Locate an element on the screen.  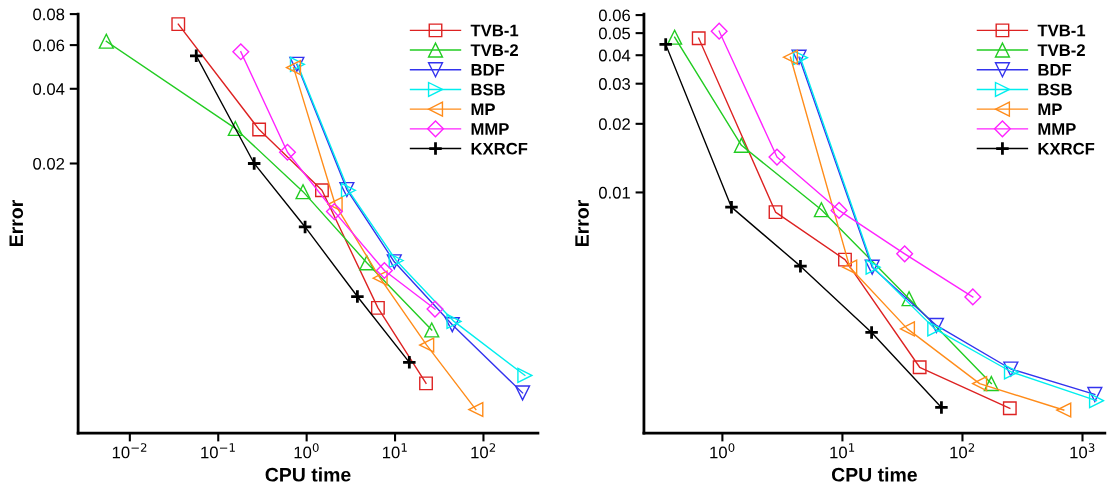
y-tick-label: 0.03 is located at coordinates (614, 84).